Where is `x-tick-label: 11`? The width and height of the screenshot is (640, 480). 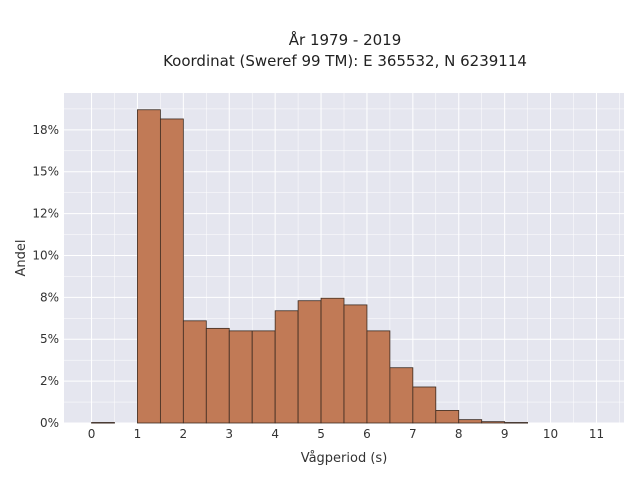 x-tick-label: 11 is located at coordinates (596, 434).